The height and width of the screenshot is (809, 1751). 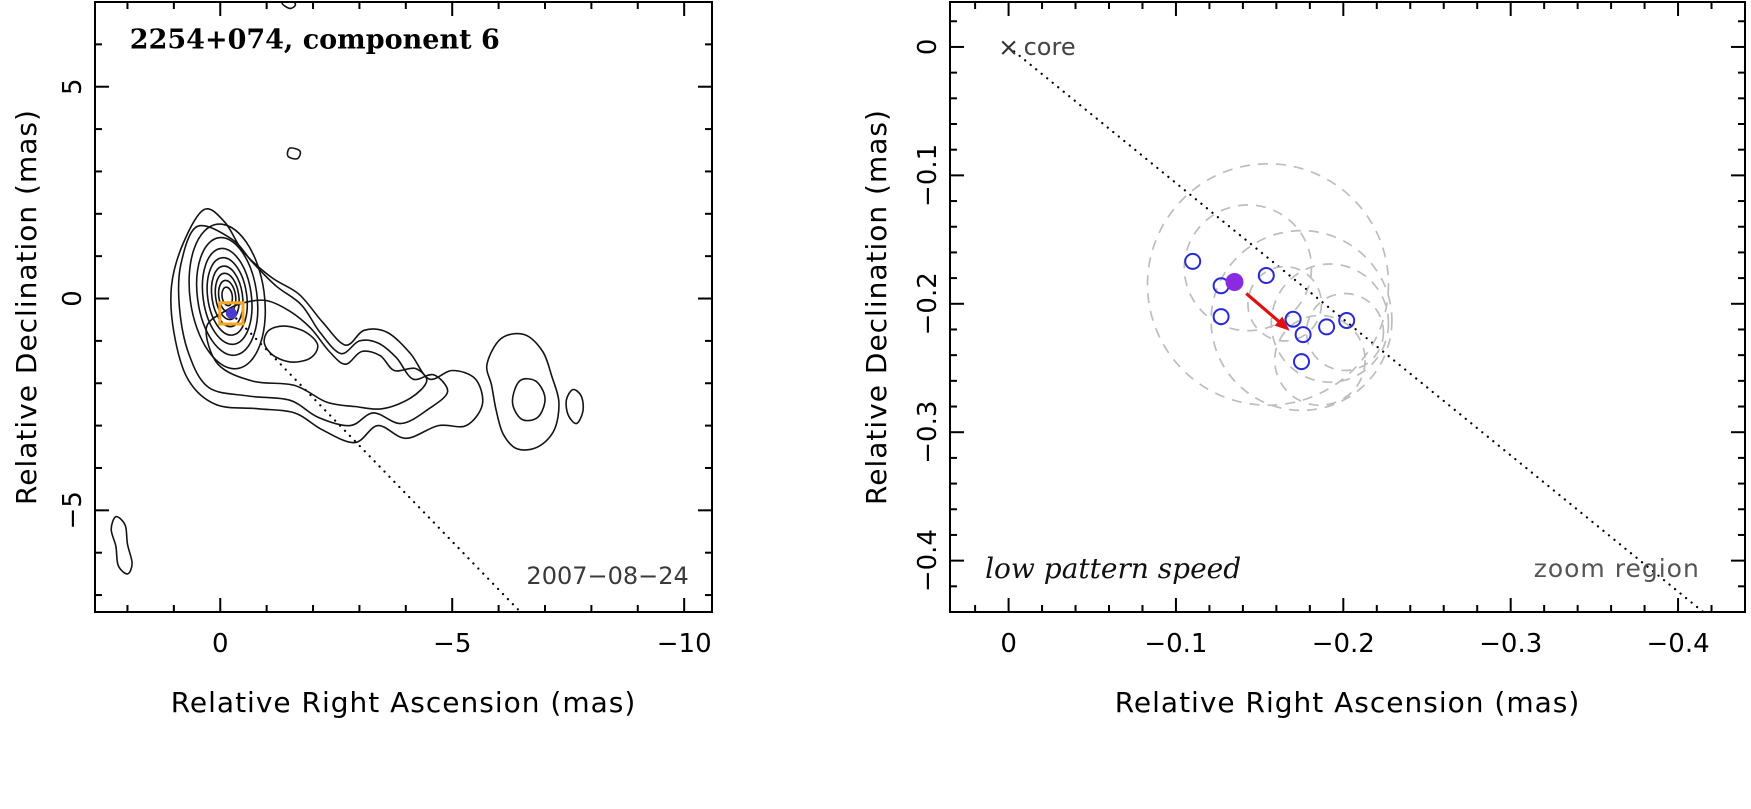 What do you see at coordinates (876, 307) in the screenshot?
I see `right-yaxis-title: Relative Declination (mas)` at bounding box center [876, 307].